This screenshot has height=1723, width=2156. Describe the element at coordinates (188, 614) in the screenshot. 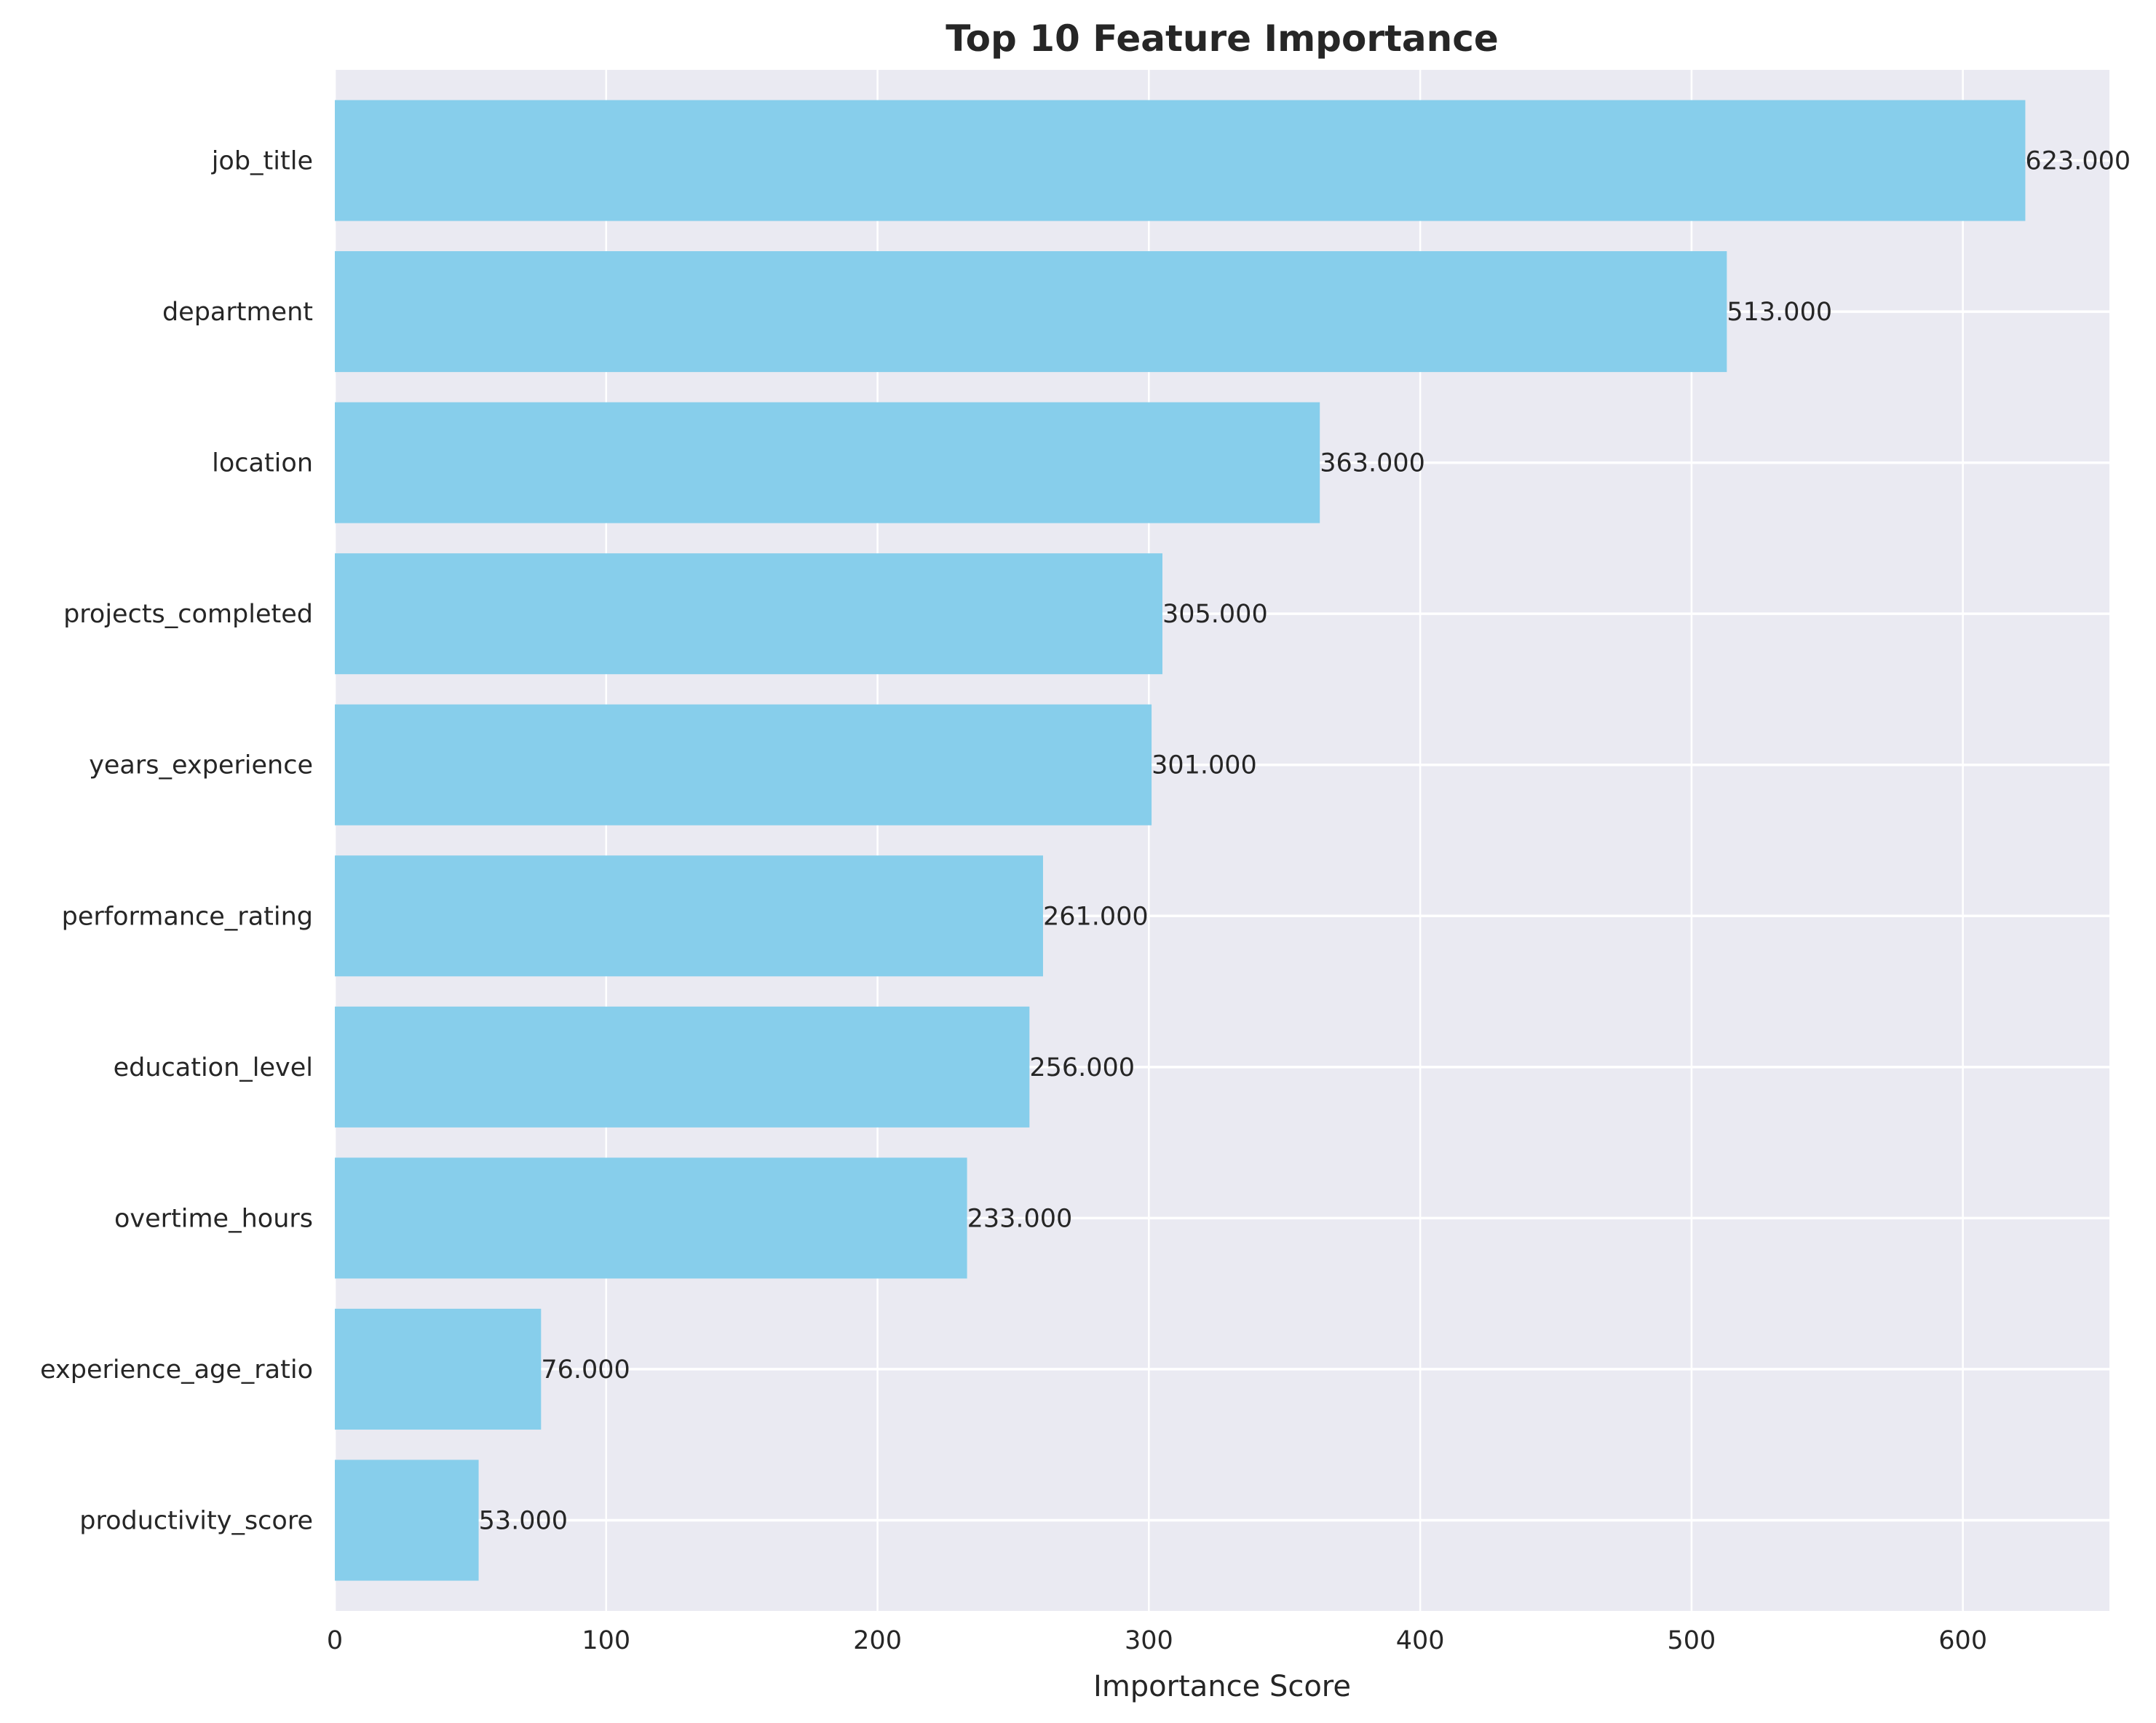

I see `y-tick-label: projects_completed` at that location.